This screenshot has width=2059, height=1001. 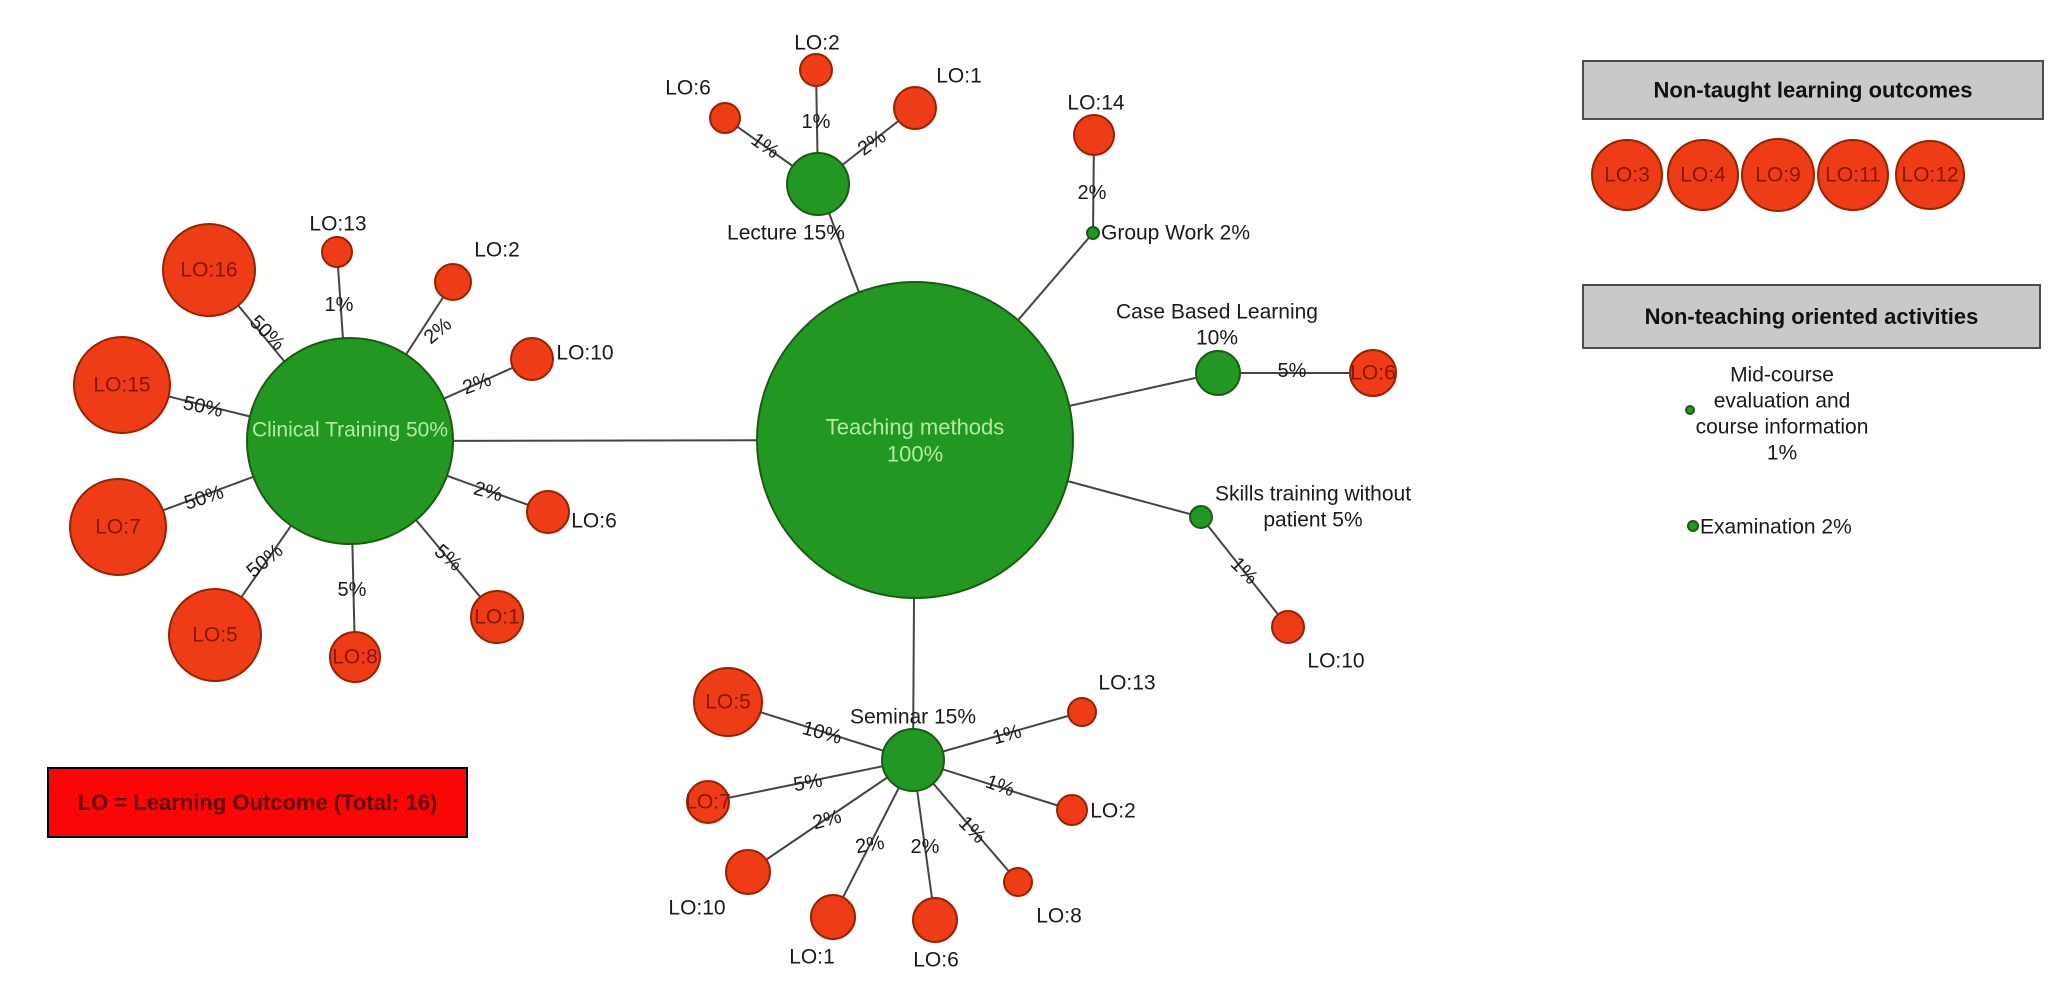 I want to click on node-seminar-circle, so click(x=913, y=760).